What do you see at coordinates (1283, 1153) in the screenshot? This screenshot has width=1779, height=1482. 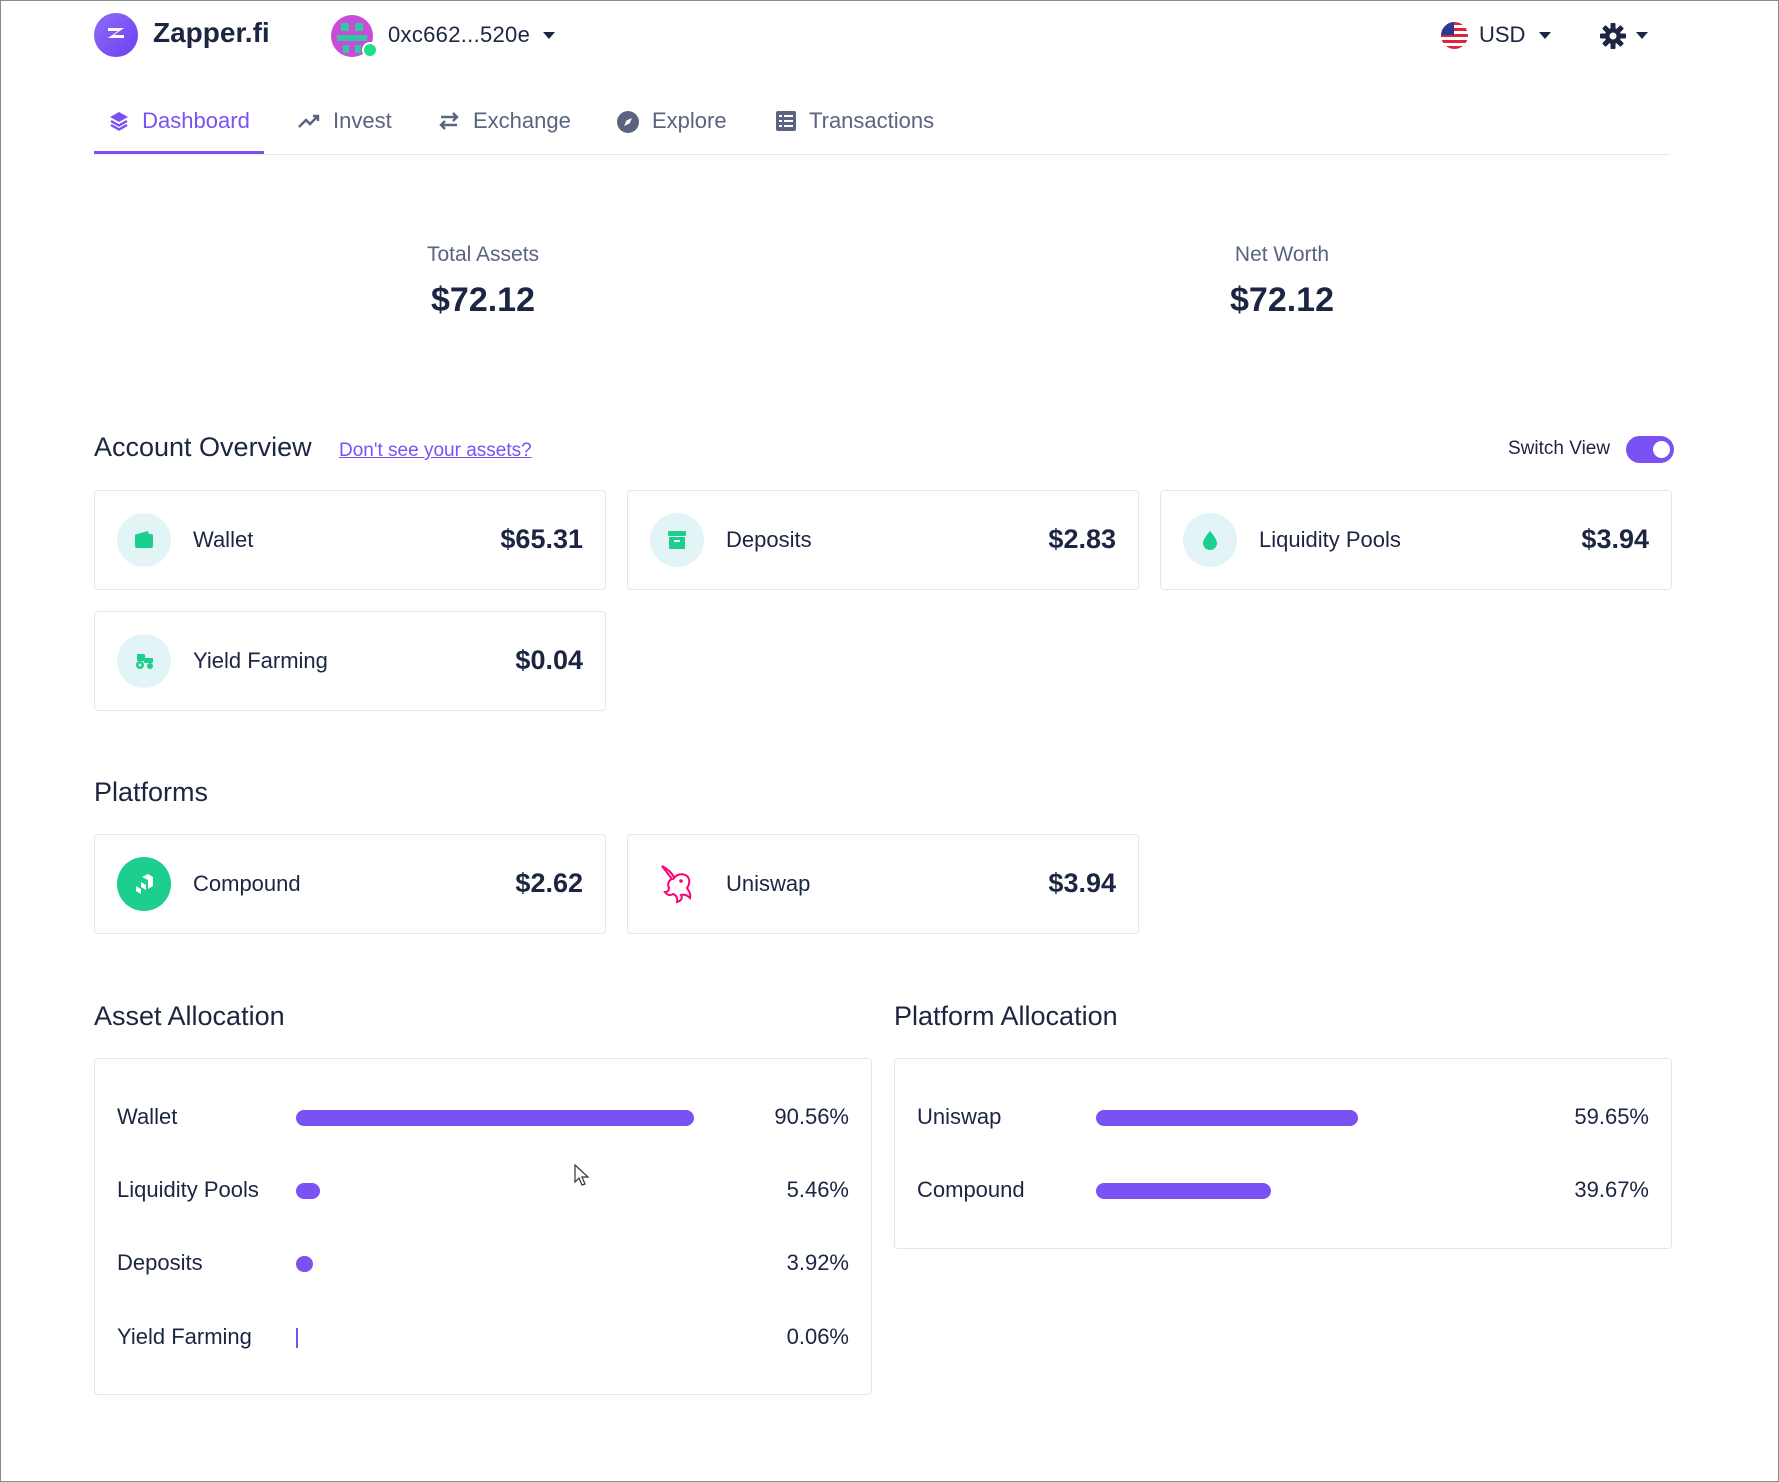 I see `platform-allocation-panel: Uniswap 59.65% Compound 39.67%` at bounding box center [1283, 1153].